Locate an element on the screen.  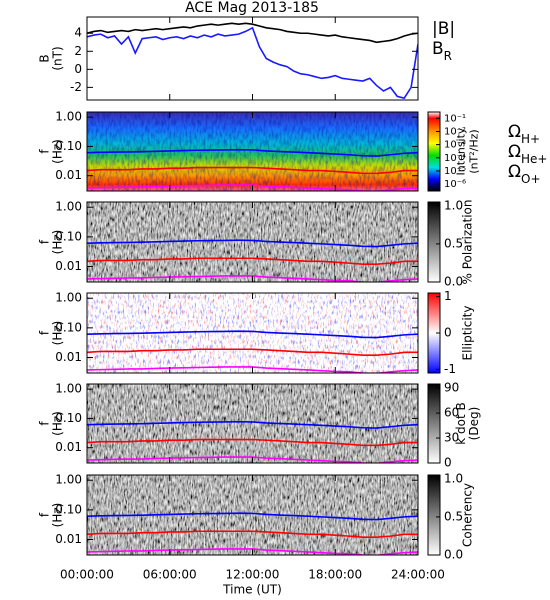
colorbar-label: (Deg) is located at coordinates (474, 424).